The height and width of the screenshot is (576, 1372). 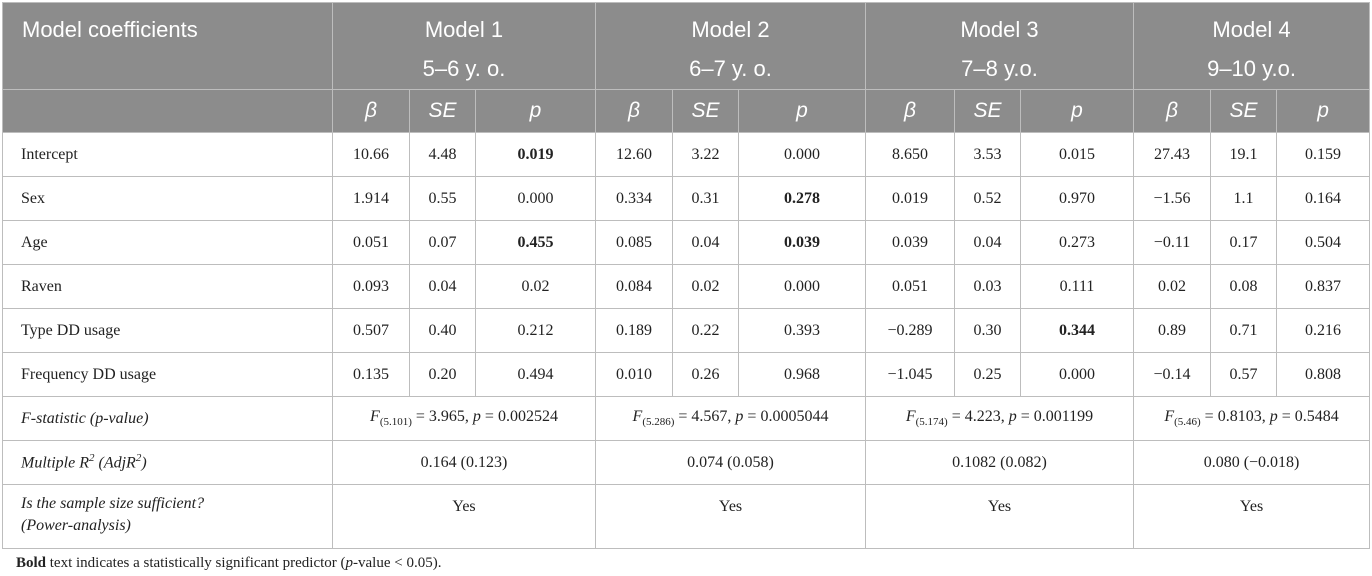 What do you see at coordinates (167, 154) in the screenshot?
I see `row-label: Intercept` at bounding box center [167, 154].